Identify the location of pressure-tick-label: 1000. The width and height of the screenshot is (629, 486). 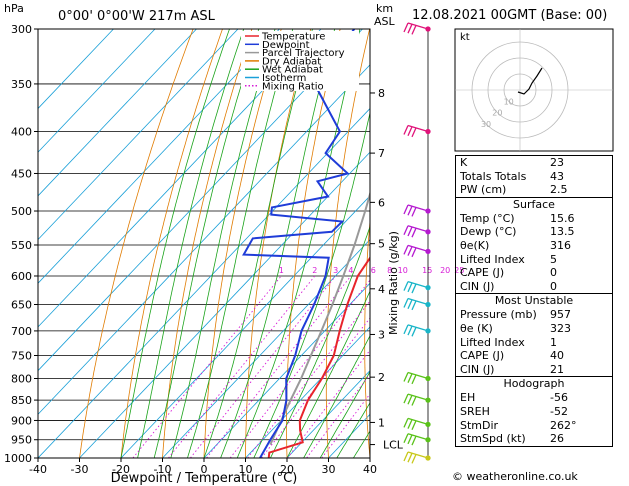
(18, 458).